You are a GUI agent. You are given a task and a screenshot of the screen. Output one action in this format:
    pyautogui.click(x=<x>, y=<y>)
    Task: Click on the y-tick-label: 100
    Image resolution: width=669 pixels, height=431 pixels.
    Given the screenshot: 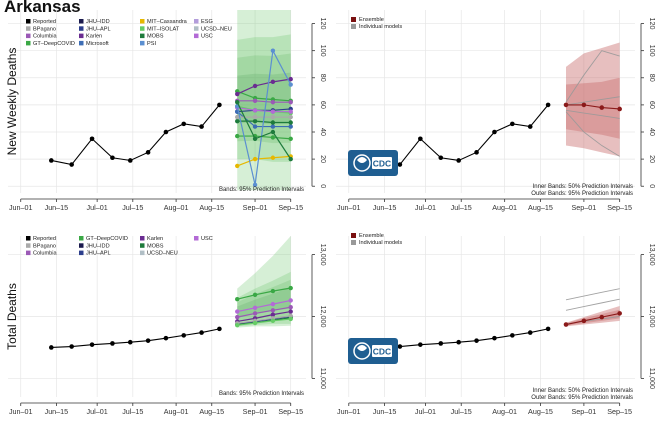 What is the action you would take?
    pyautogui.click(x=323, y=51)
    